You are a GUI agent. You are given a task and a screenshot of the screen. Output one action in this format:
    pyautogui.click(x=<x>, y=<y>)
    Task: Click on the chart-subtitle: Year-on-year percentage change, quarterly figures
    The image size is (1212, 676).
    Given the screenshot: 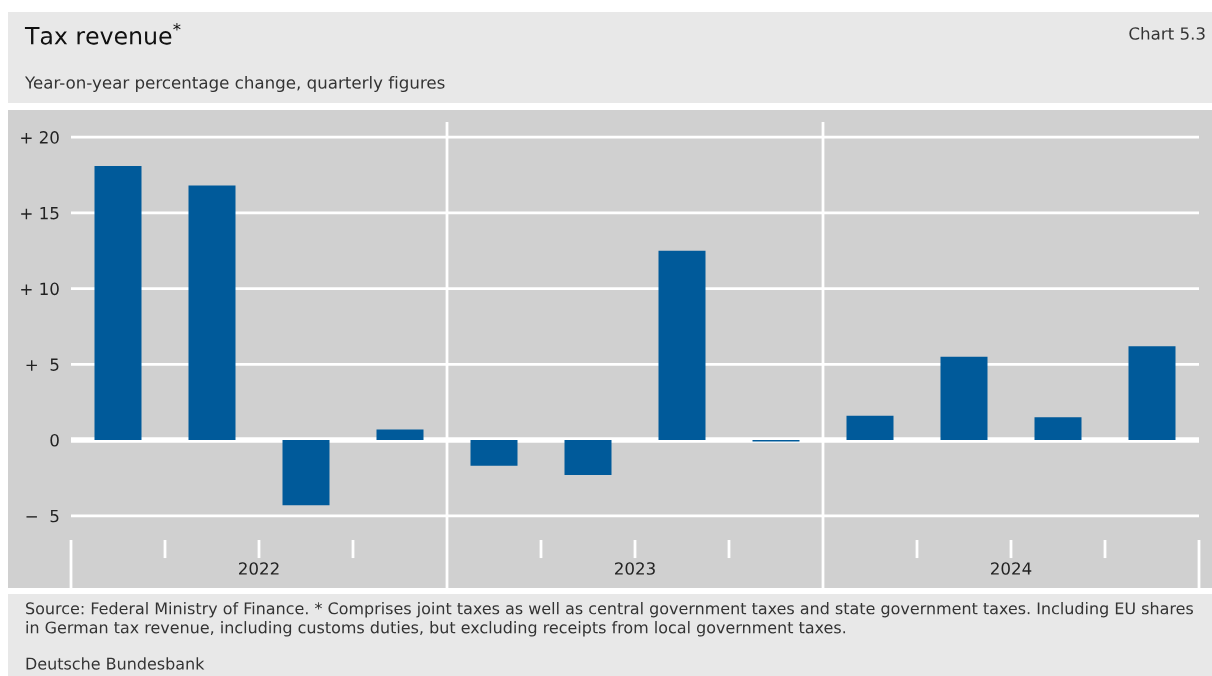 What is the action you would take?
    pyautogui.click(x=234, y=84)
    